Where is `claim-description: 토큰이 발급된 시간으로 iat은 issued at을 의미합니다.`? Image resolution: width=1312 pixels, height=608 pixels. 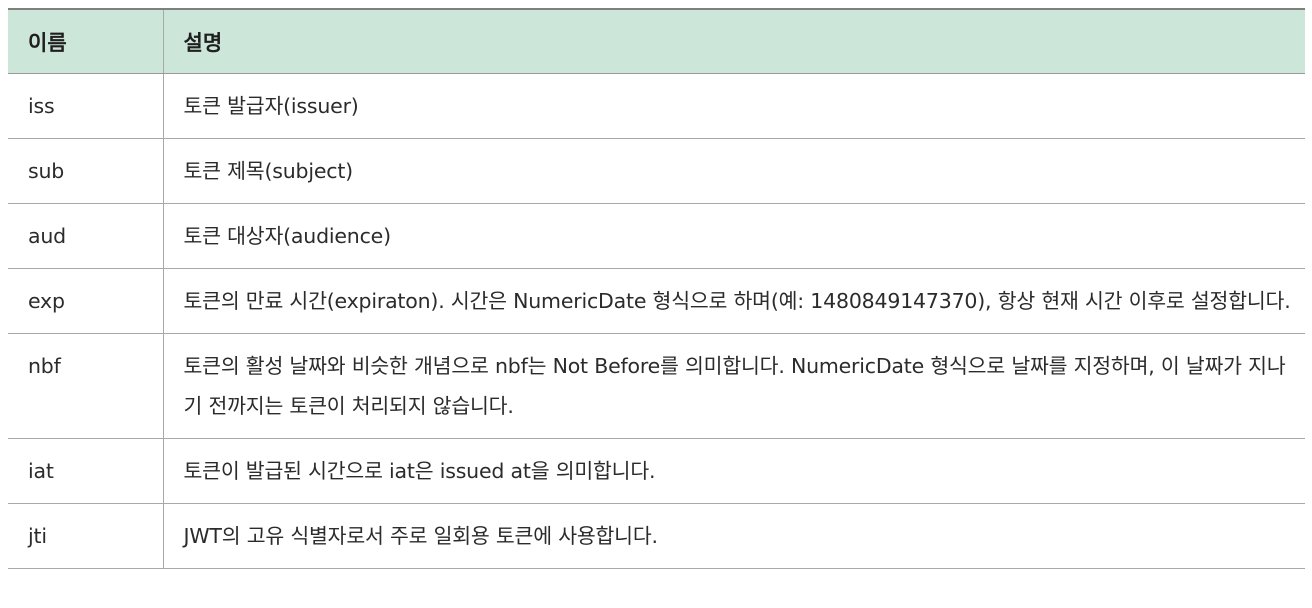 claim-description: 토큰이 발급된 시간으로 iat은 issued at을 의미합니다. is located at coordinates (734, 471).